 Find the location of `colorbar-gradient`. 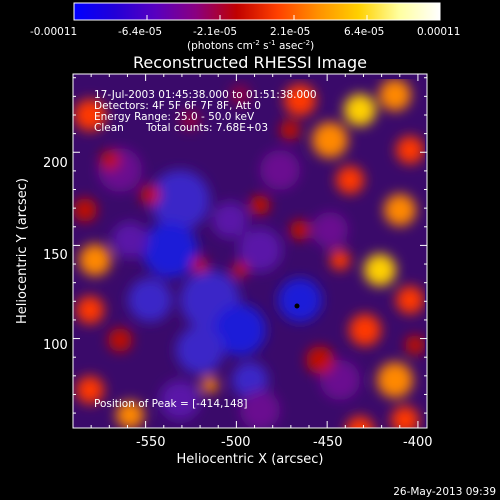

colorbar-gradient is located at coordinates (257, 11).